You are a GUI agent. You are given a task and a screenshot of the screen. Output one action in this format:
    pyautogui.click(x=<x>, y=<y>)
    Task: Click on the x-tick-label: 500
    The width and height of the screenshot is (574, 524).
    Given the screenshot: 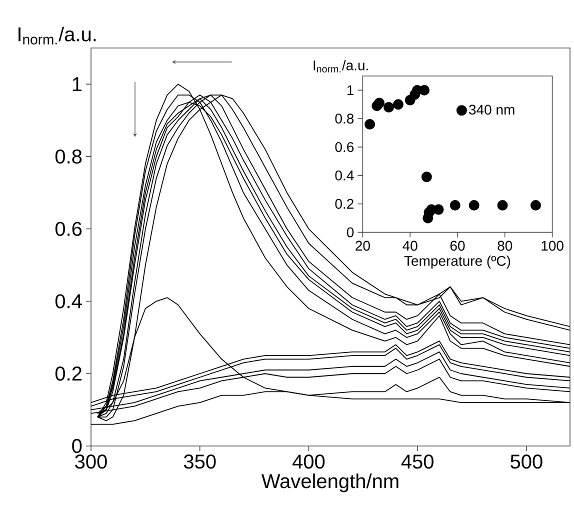 What is the action you would take?
    pyautogui.click(x=526, y=461)
    